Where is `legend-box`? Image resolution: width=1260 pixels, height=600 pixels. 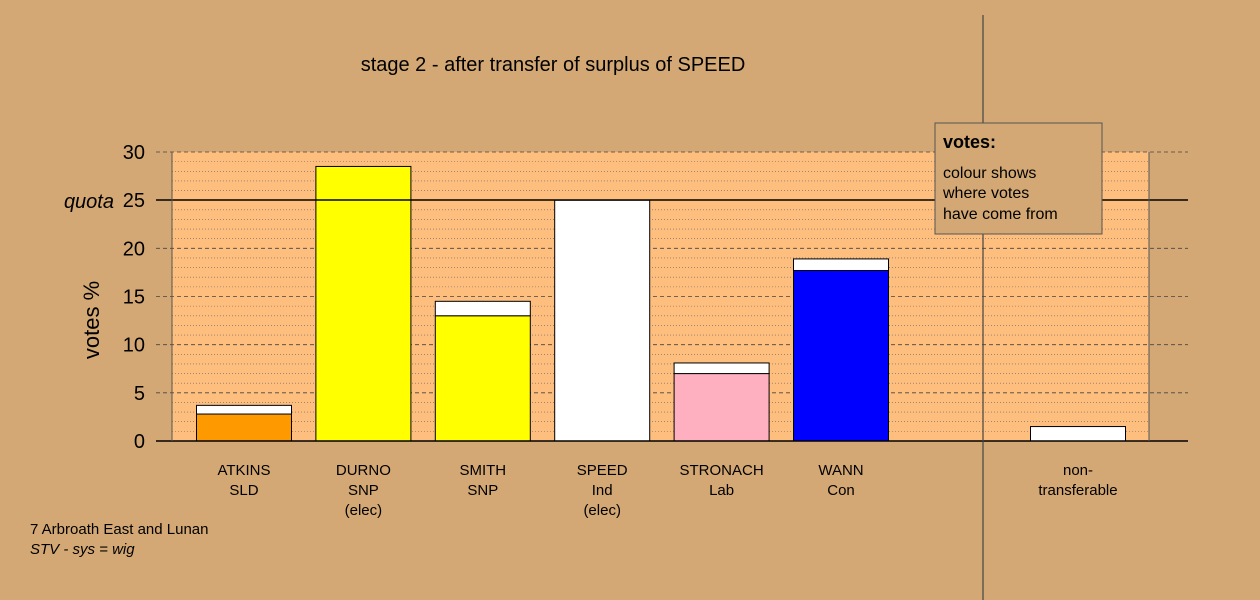 legend-box is located at coordinates (1018, 178).